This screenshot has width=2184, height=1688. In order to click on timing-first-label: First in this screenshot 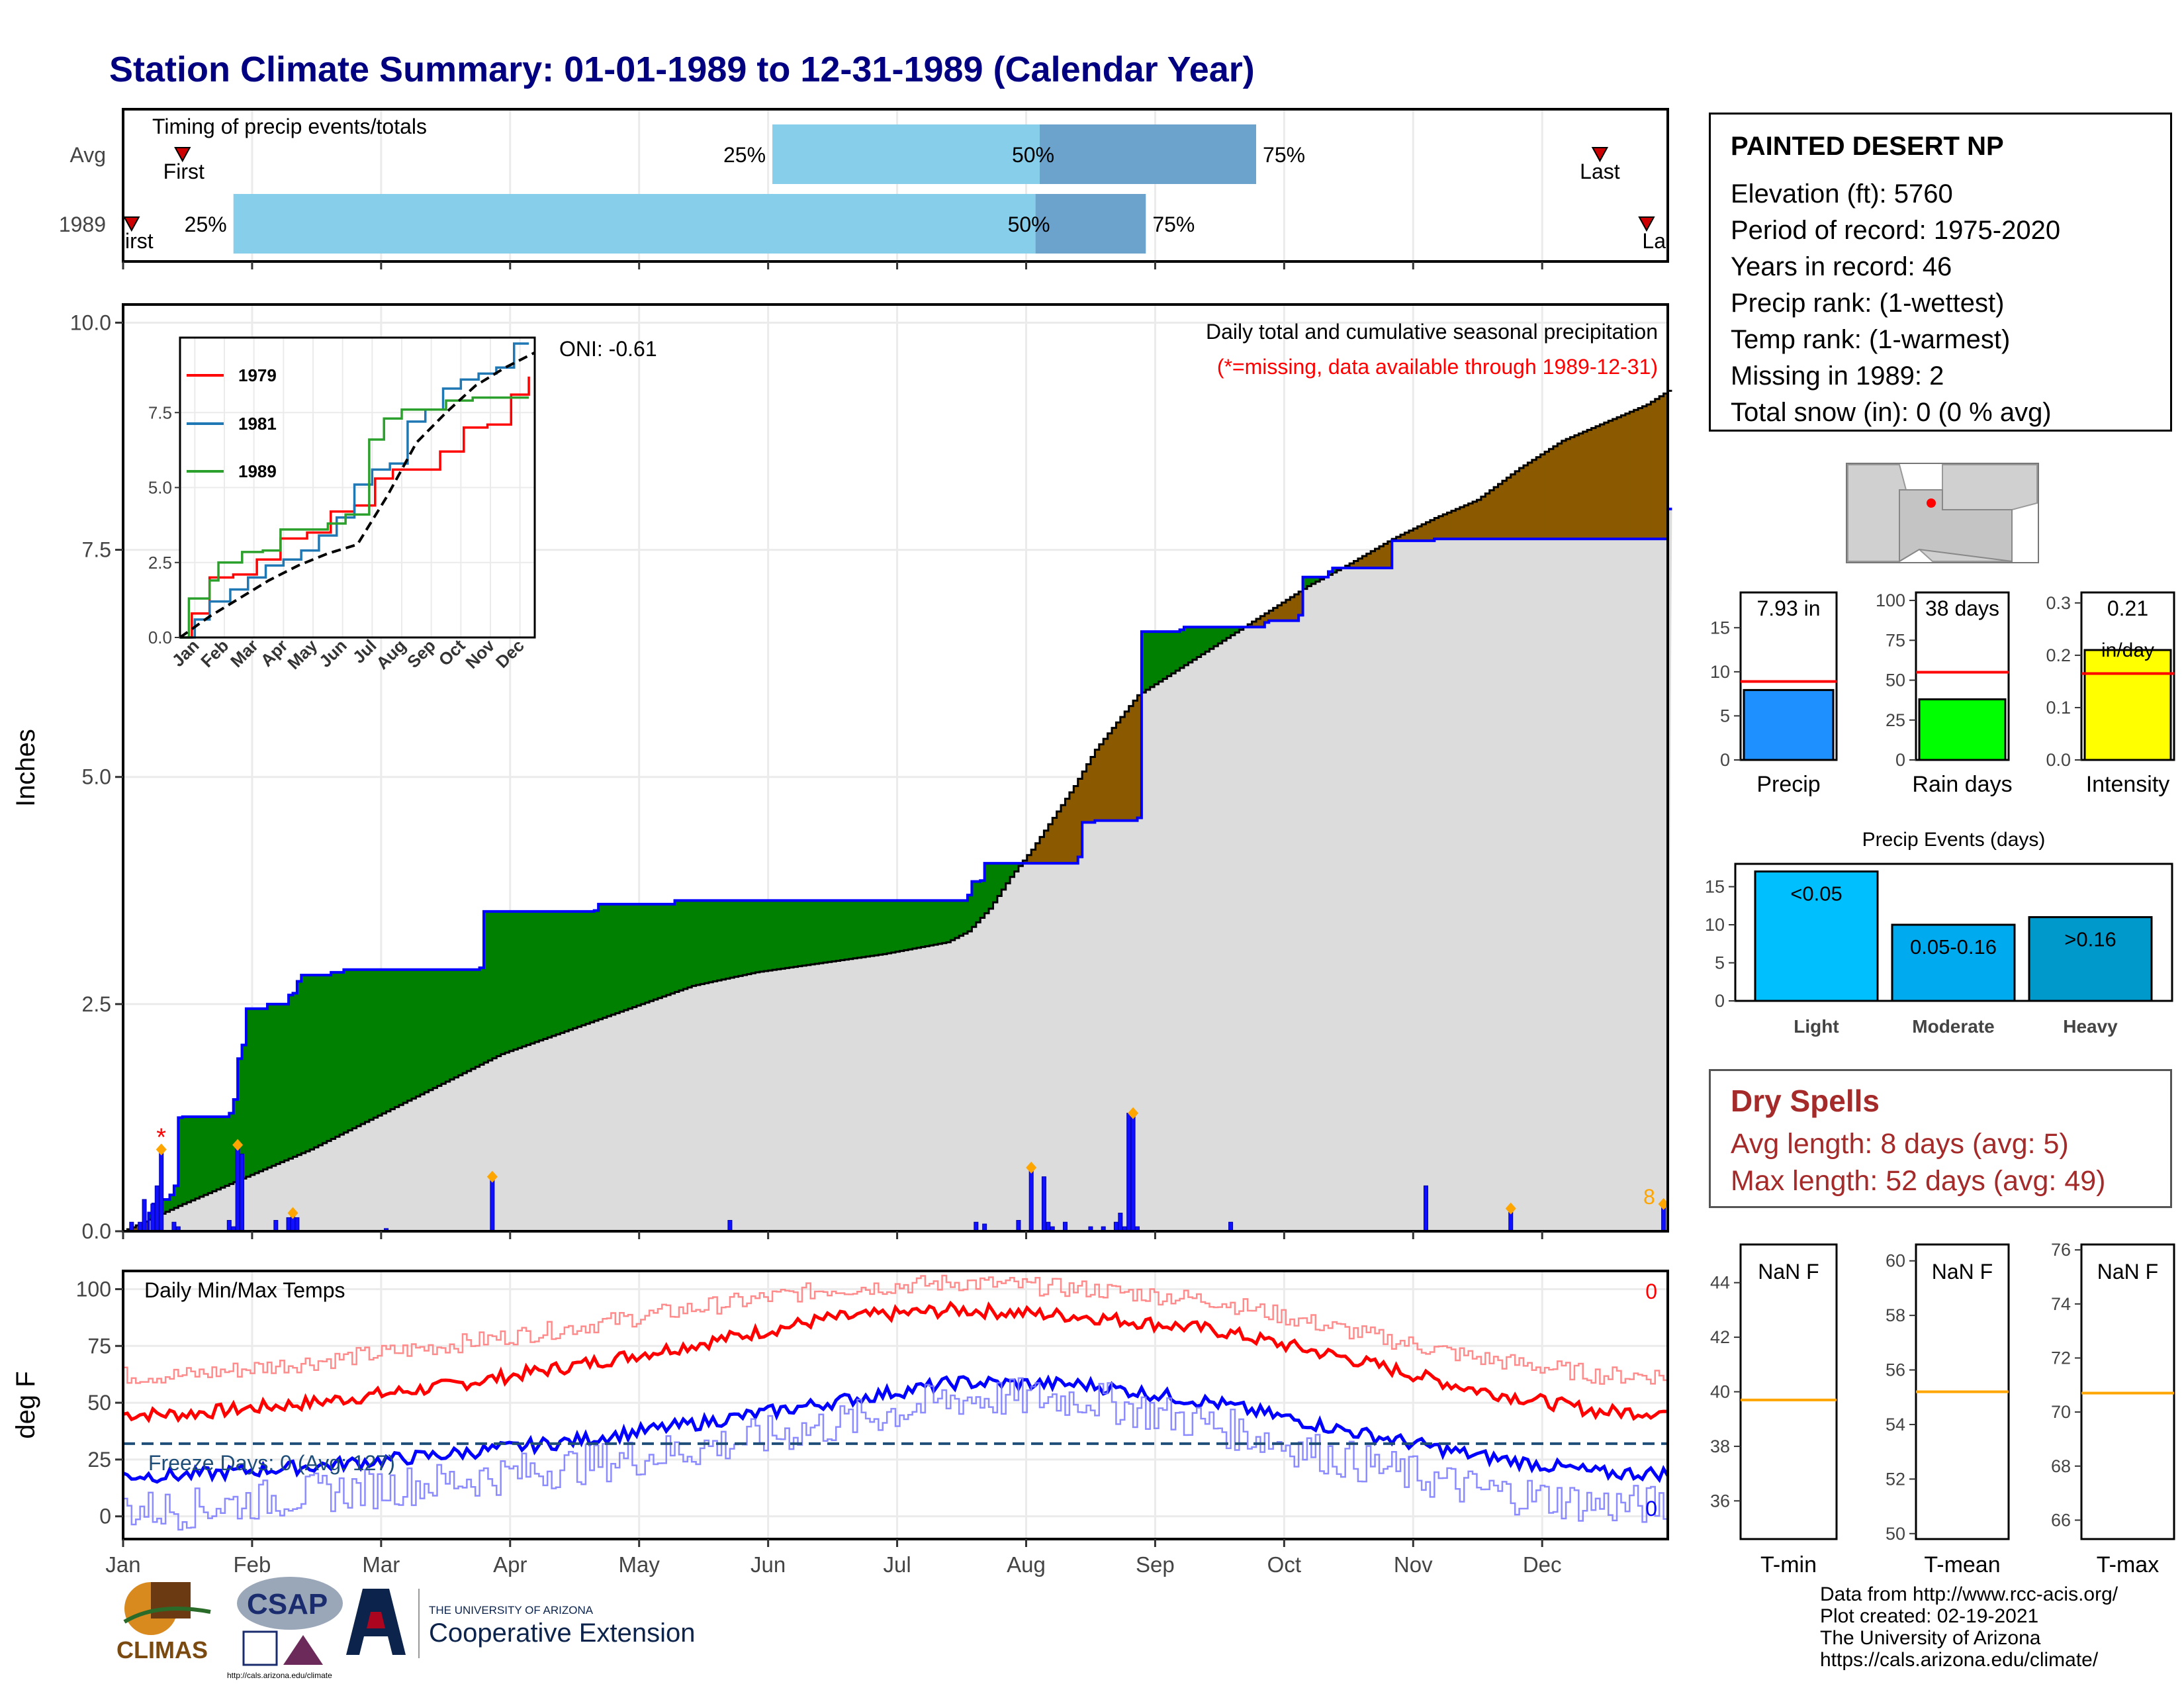, I will do `click(184, 171)`.